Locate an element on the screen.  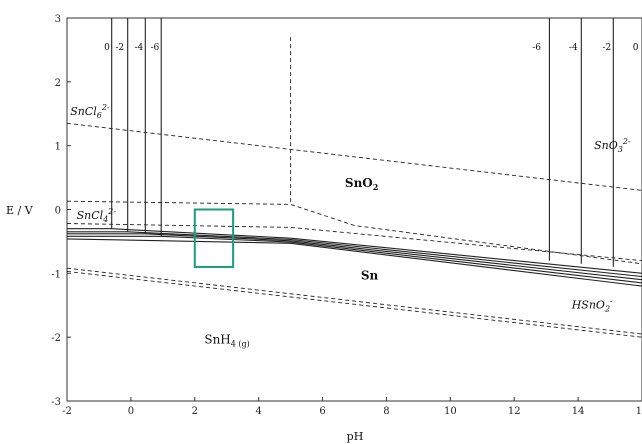
region-label: SnCl62- is located at coordinates (90, 111).